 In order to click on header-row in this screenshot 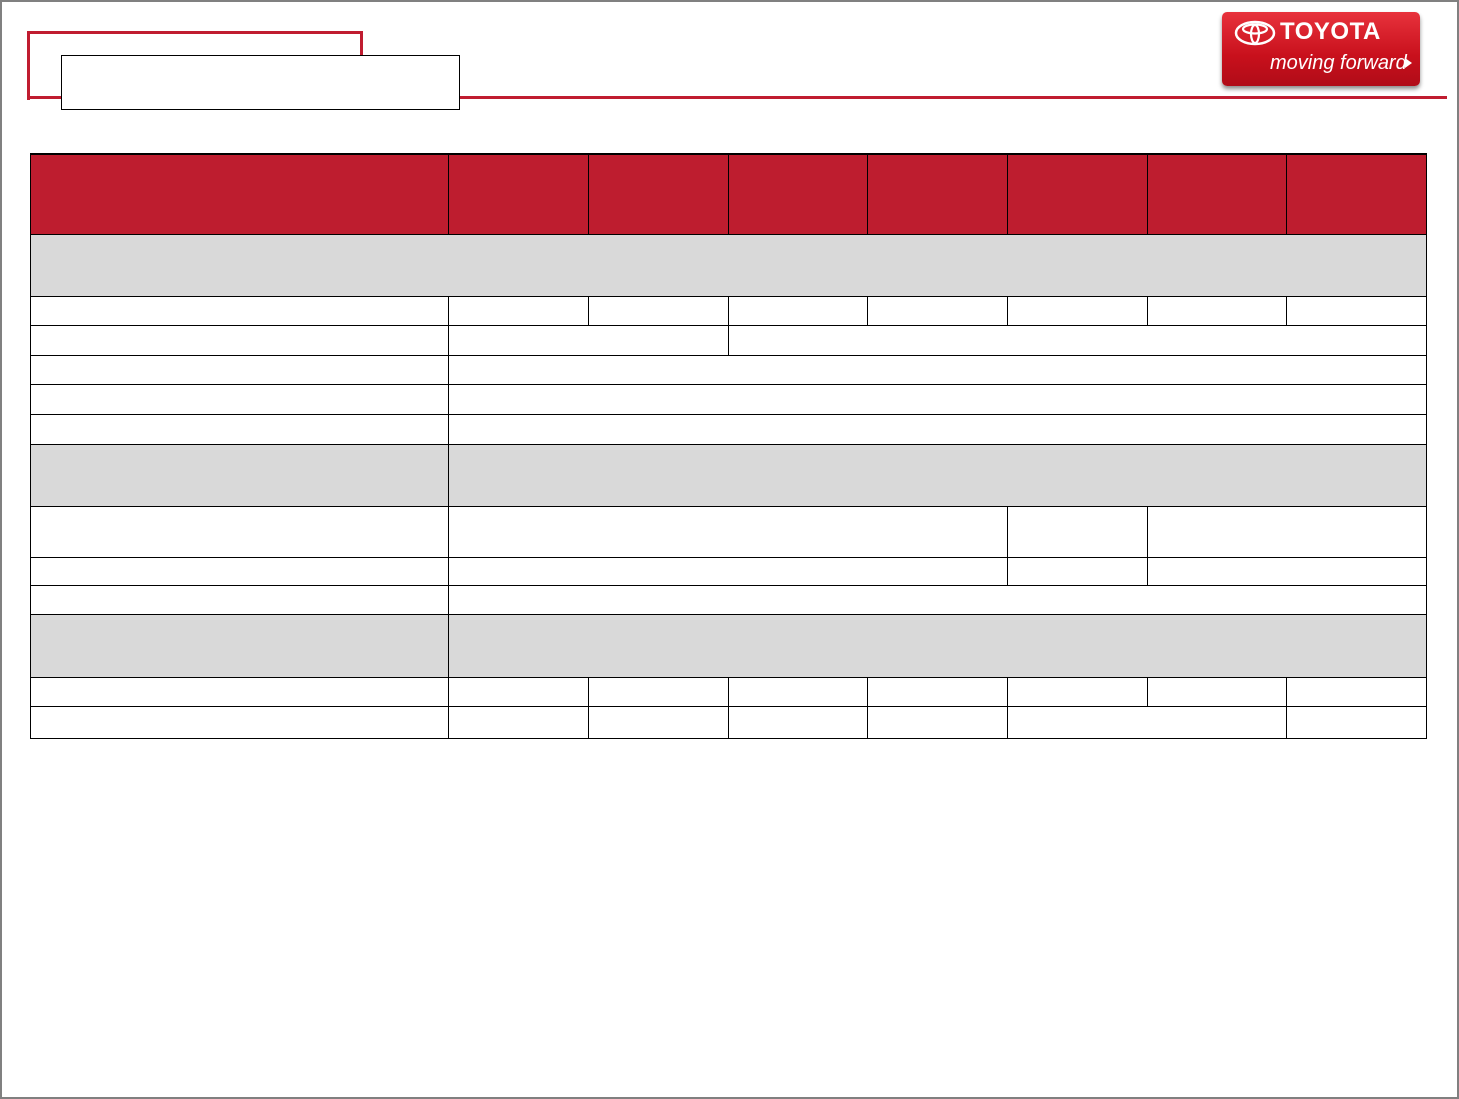, I will do `click(728, 194)`.